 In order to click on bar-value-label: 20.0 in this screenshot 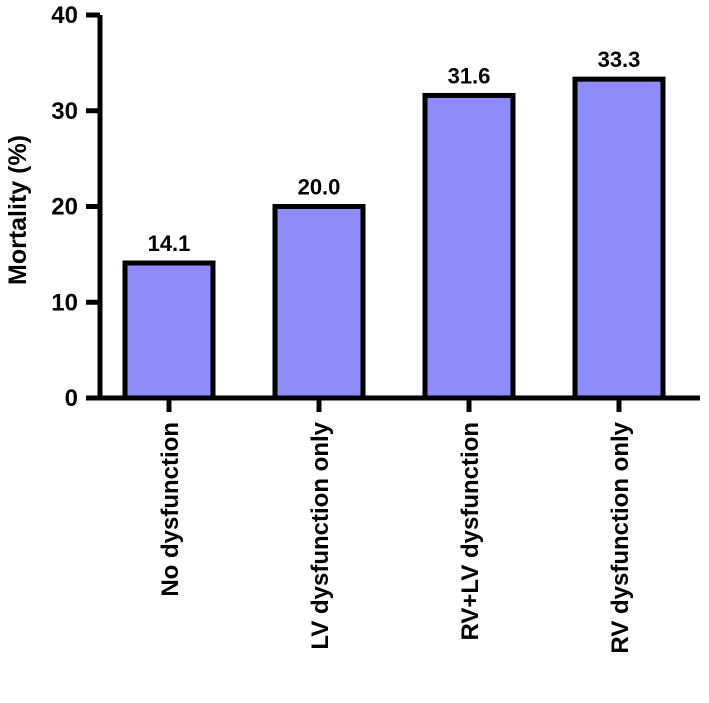, I will do `click(319, 187)`.